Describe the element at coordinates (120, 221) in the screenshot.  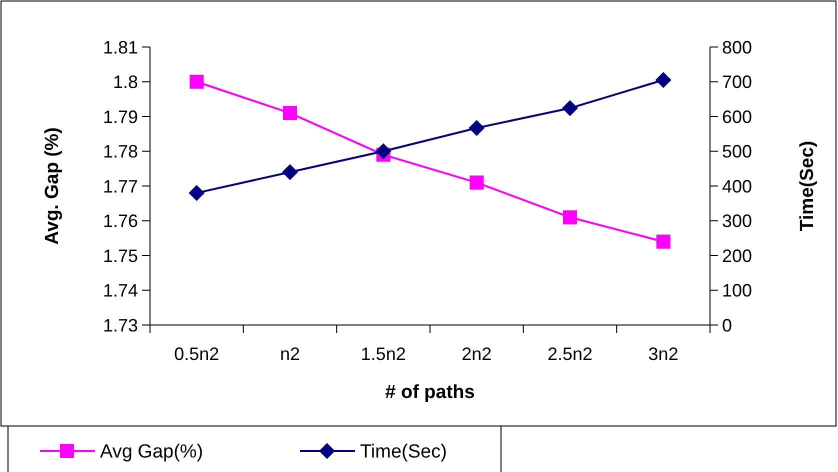
I see `y-tick-label: 1.76` at that location.